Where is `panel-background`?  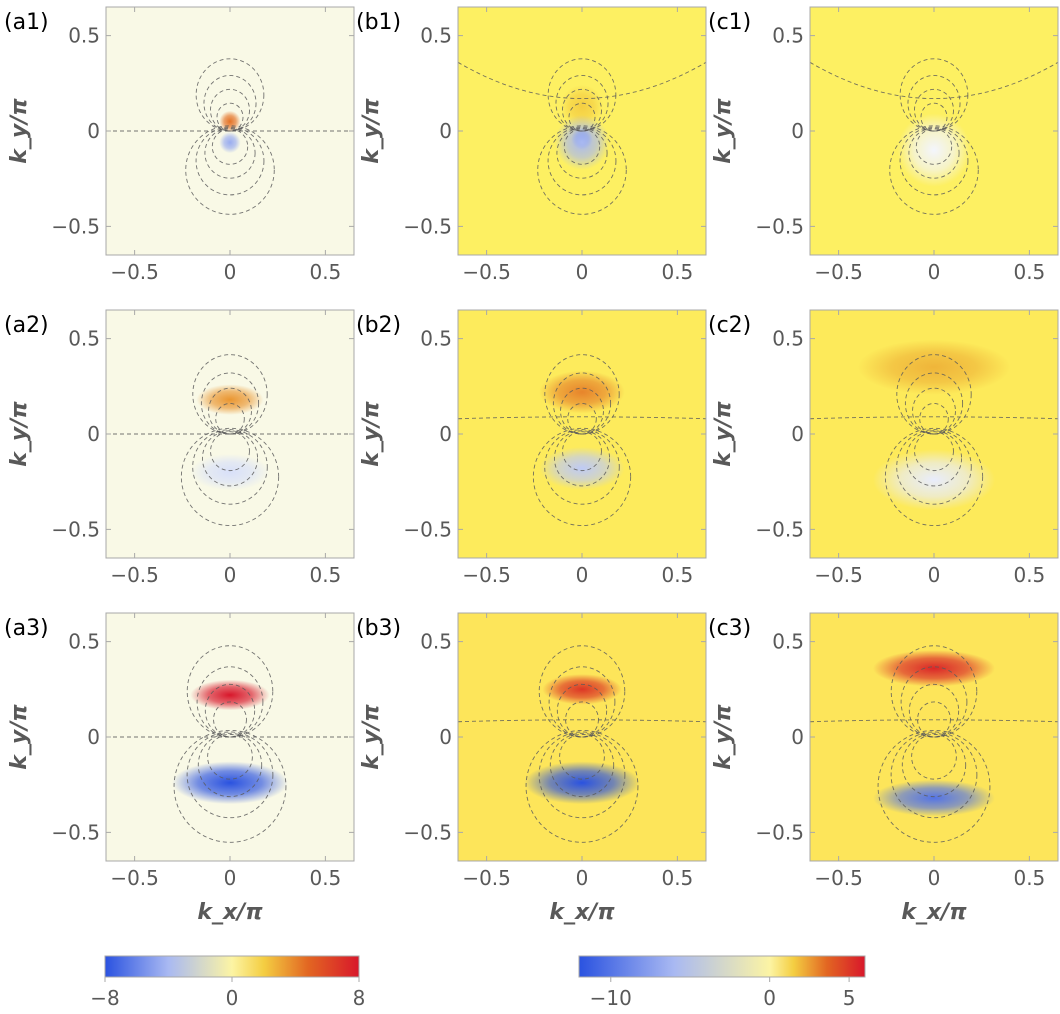 panel-background is located at coordinates (582, 737).